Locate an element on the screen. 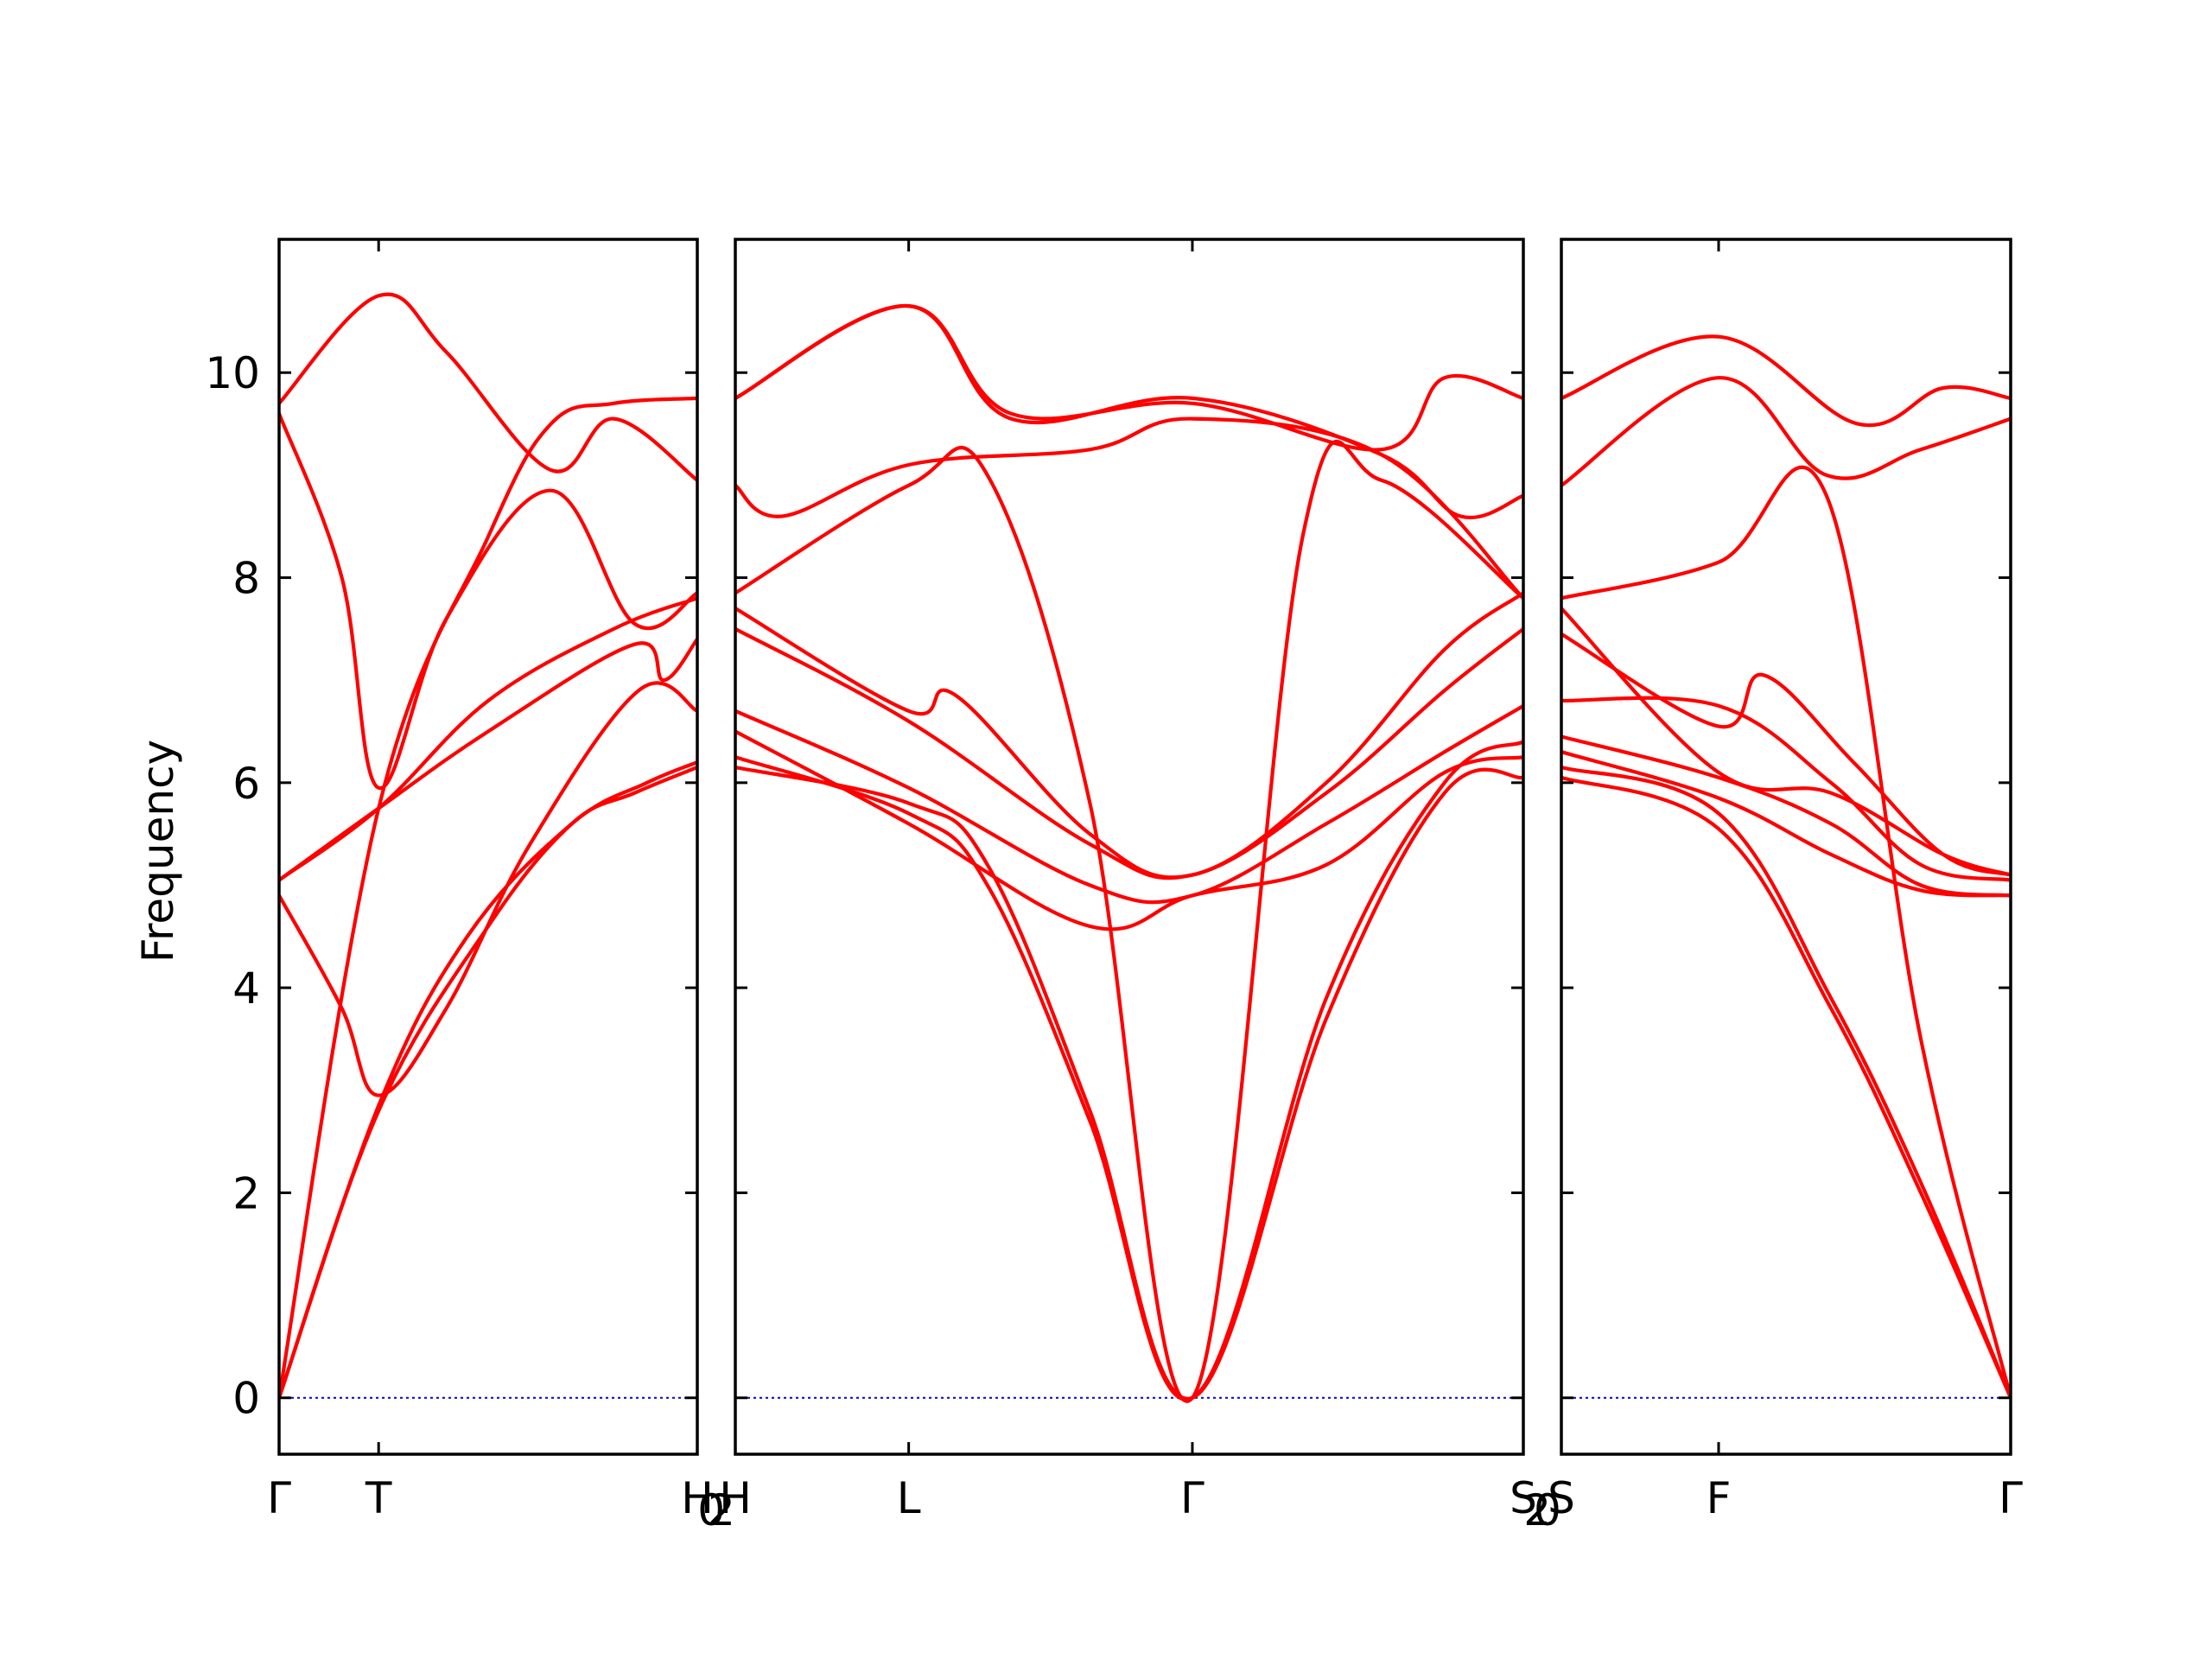 Image resolution: width=2212 pixels, height=1659 pixels. y-tick-label: 2 is located at coordinates (246, 1193).